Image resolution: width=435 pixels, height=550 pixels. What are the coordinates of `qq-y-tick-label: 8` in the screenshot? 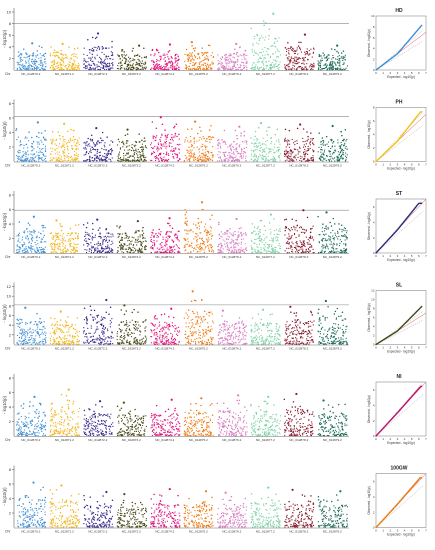 It's located at (374, 108).